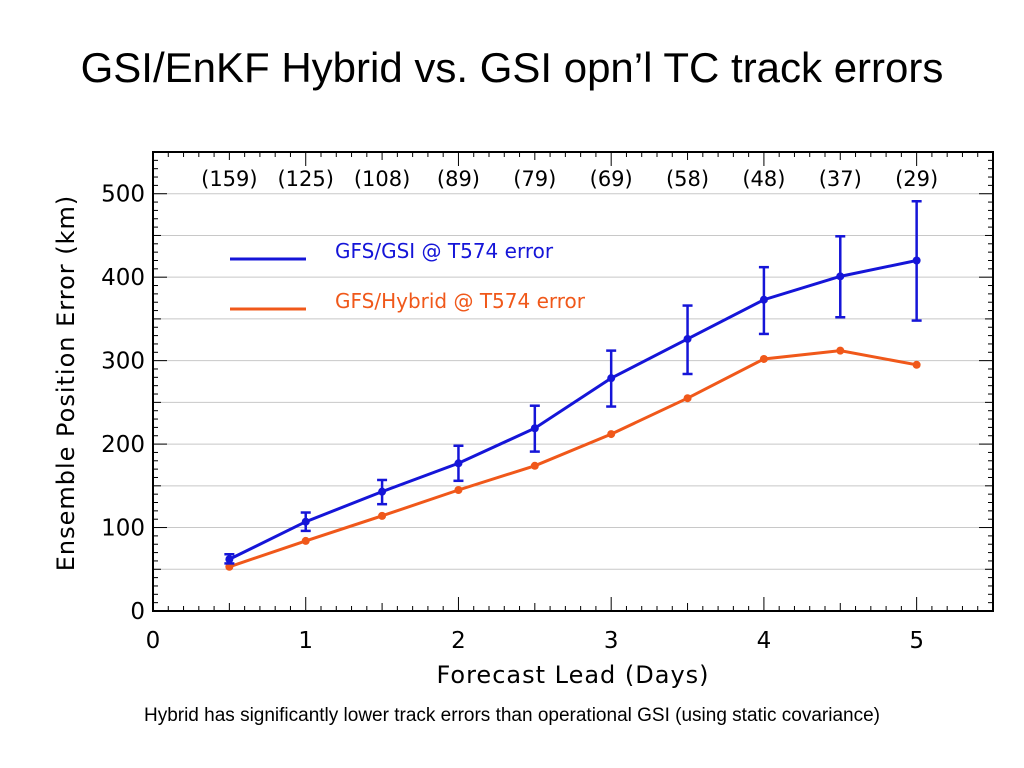  I want to click on y-tick-label: 200, so click(123, 445).